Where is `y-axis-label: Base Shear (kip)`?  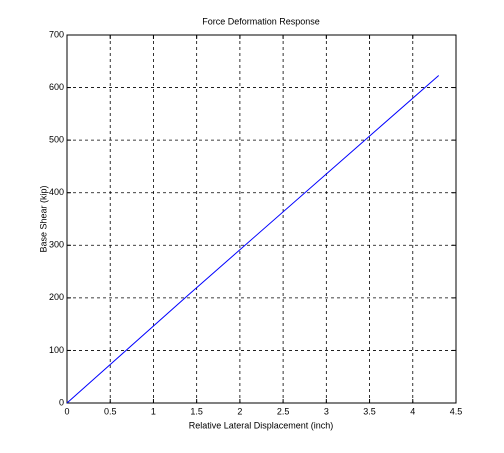
y-axis-label: Base Shear (kip) is located at coordinates (43, 218).